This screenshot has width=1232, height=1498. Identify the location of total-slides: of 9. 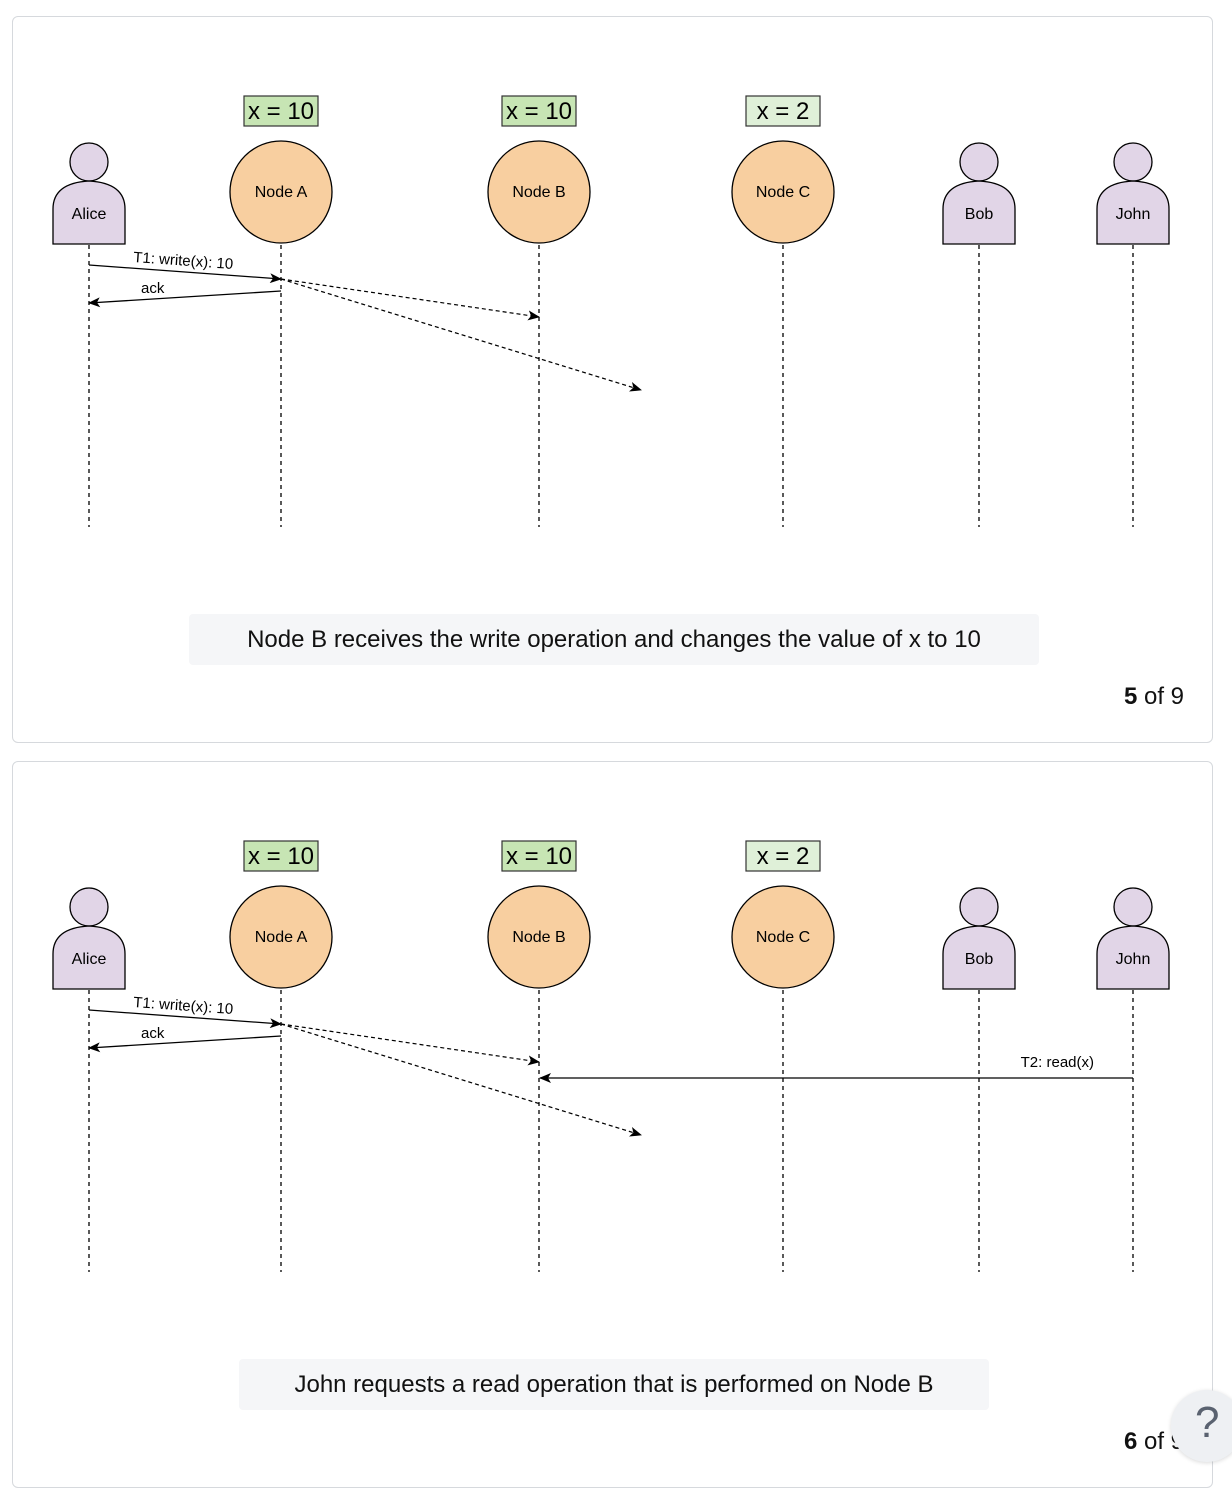
(1163, 696).